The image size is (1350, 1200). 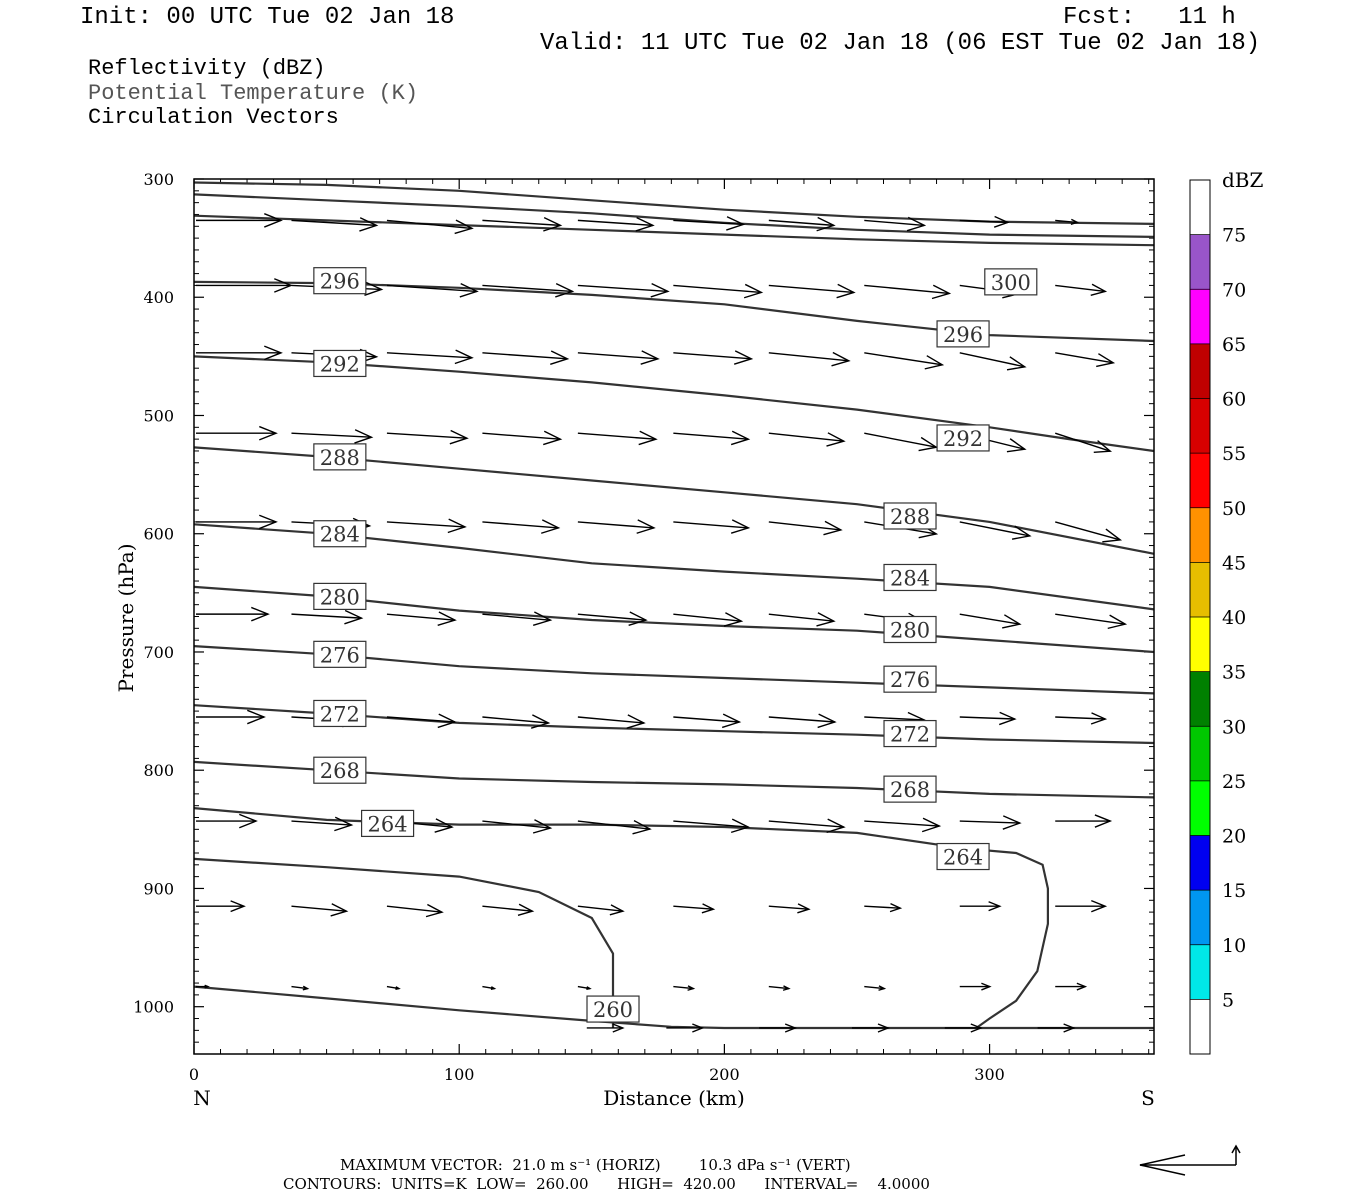 I want to click on colorbar-tick-label: 65, so click(x=1234, y=345).